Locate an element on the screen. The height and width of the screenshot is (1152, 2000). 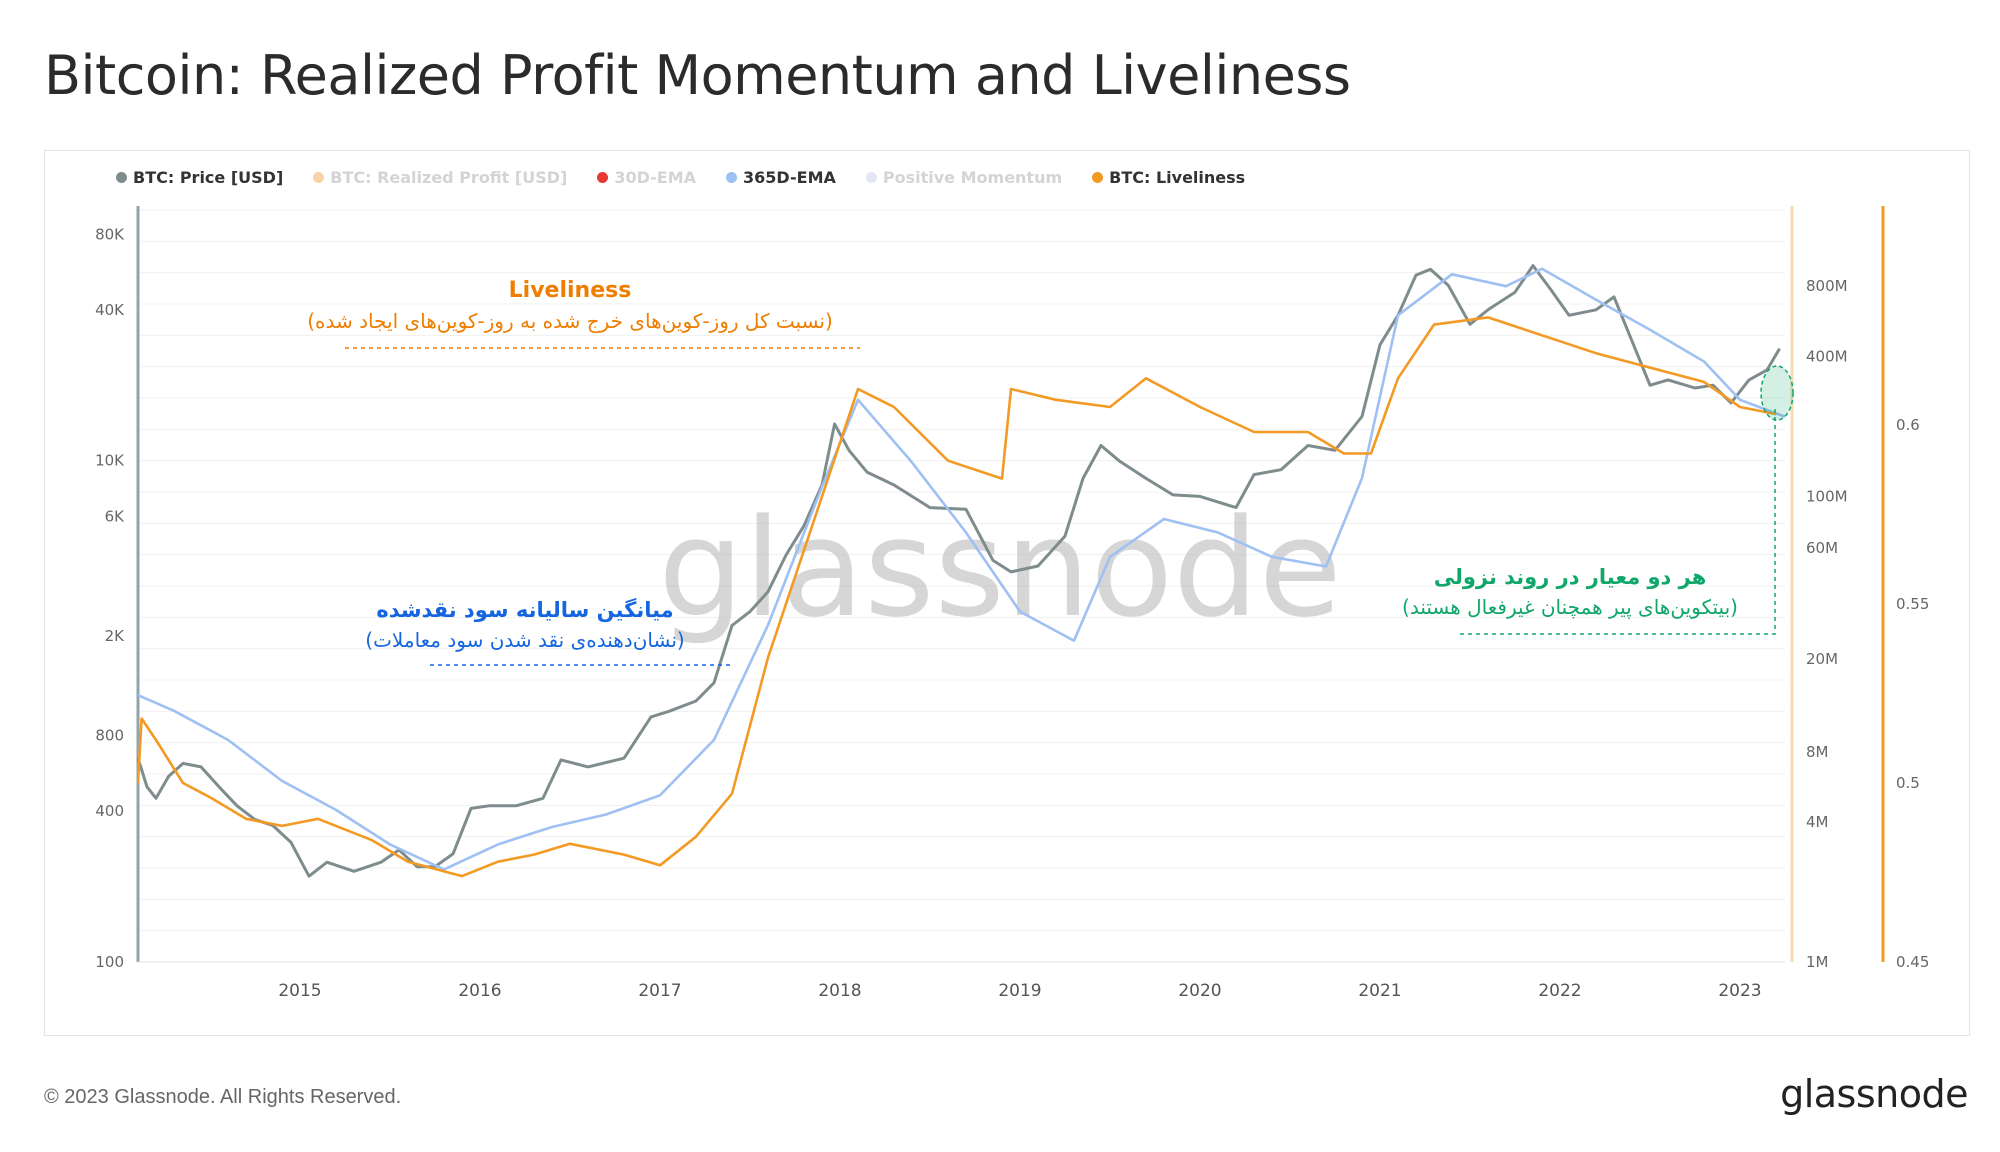
legend-label: BTC: Realized Profit [USD] is located at coordinates (449, 177).